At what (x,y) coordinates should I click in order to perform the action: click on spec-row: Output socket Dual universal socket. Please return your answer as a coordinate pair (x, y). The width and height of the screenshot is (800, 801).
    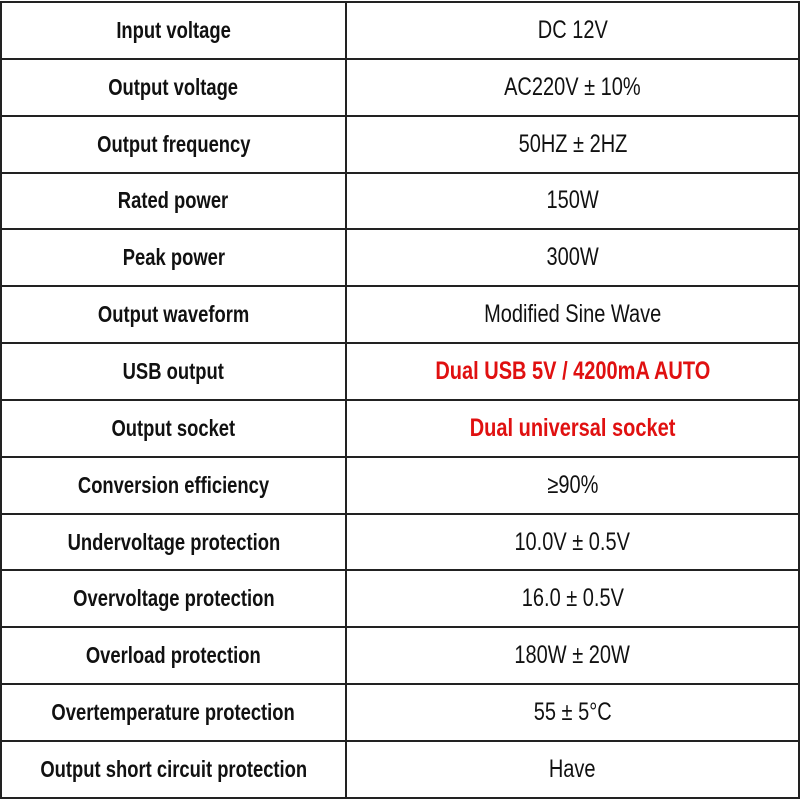
    Looking at the image, I should click on (400, 428).